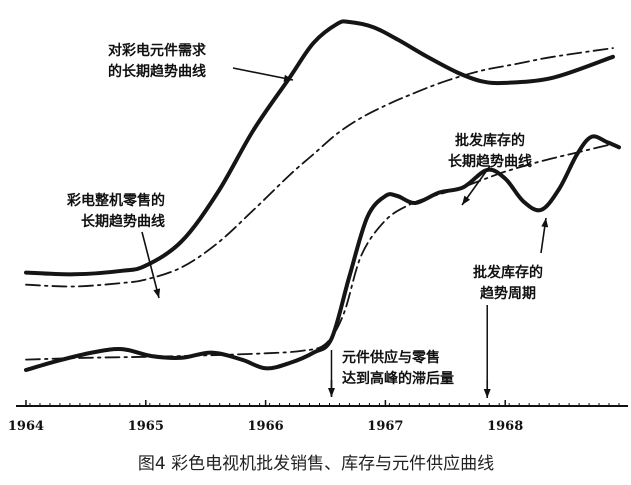  What do you see at coordinates (398, 368) in the screenshot?
I see `annotation-lag: 元件供应与零售达到高峰的滞后量` at bounding box center [398, 368].